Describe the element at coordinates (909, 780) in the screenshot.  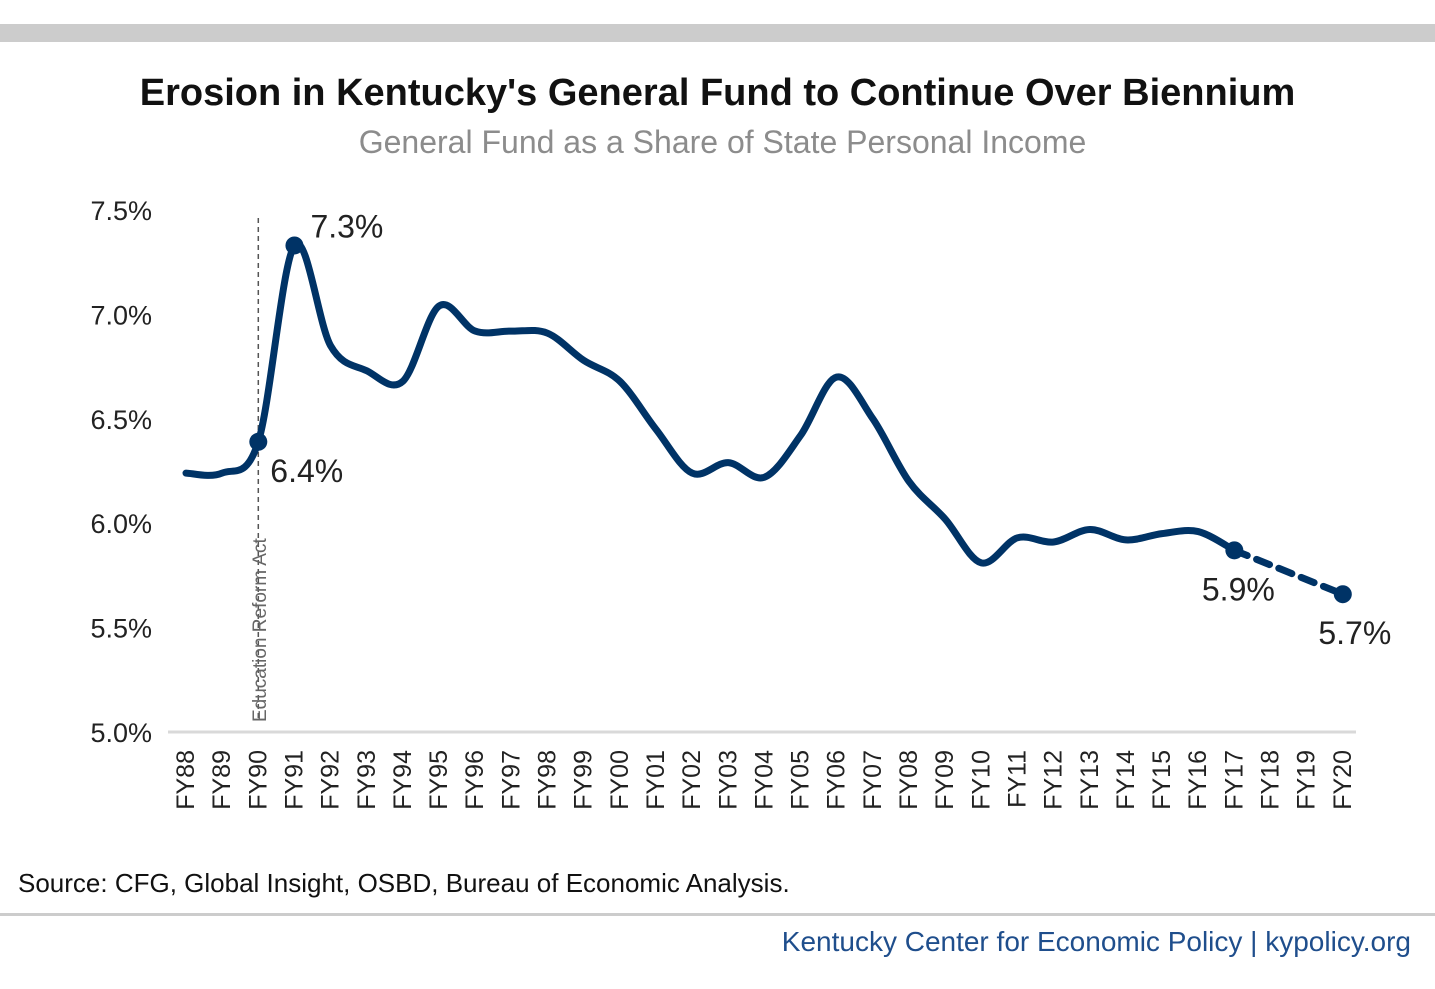
I see `x-tick-label: FY08` at that location.